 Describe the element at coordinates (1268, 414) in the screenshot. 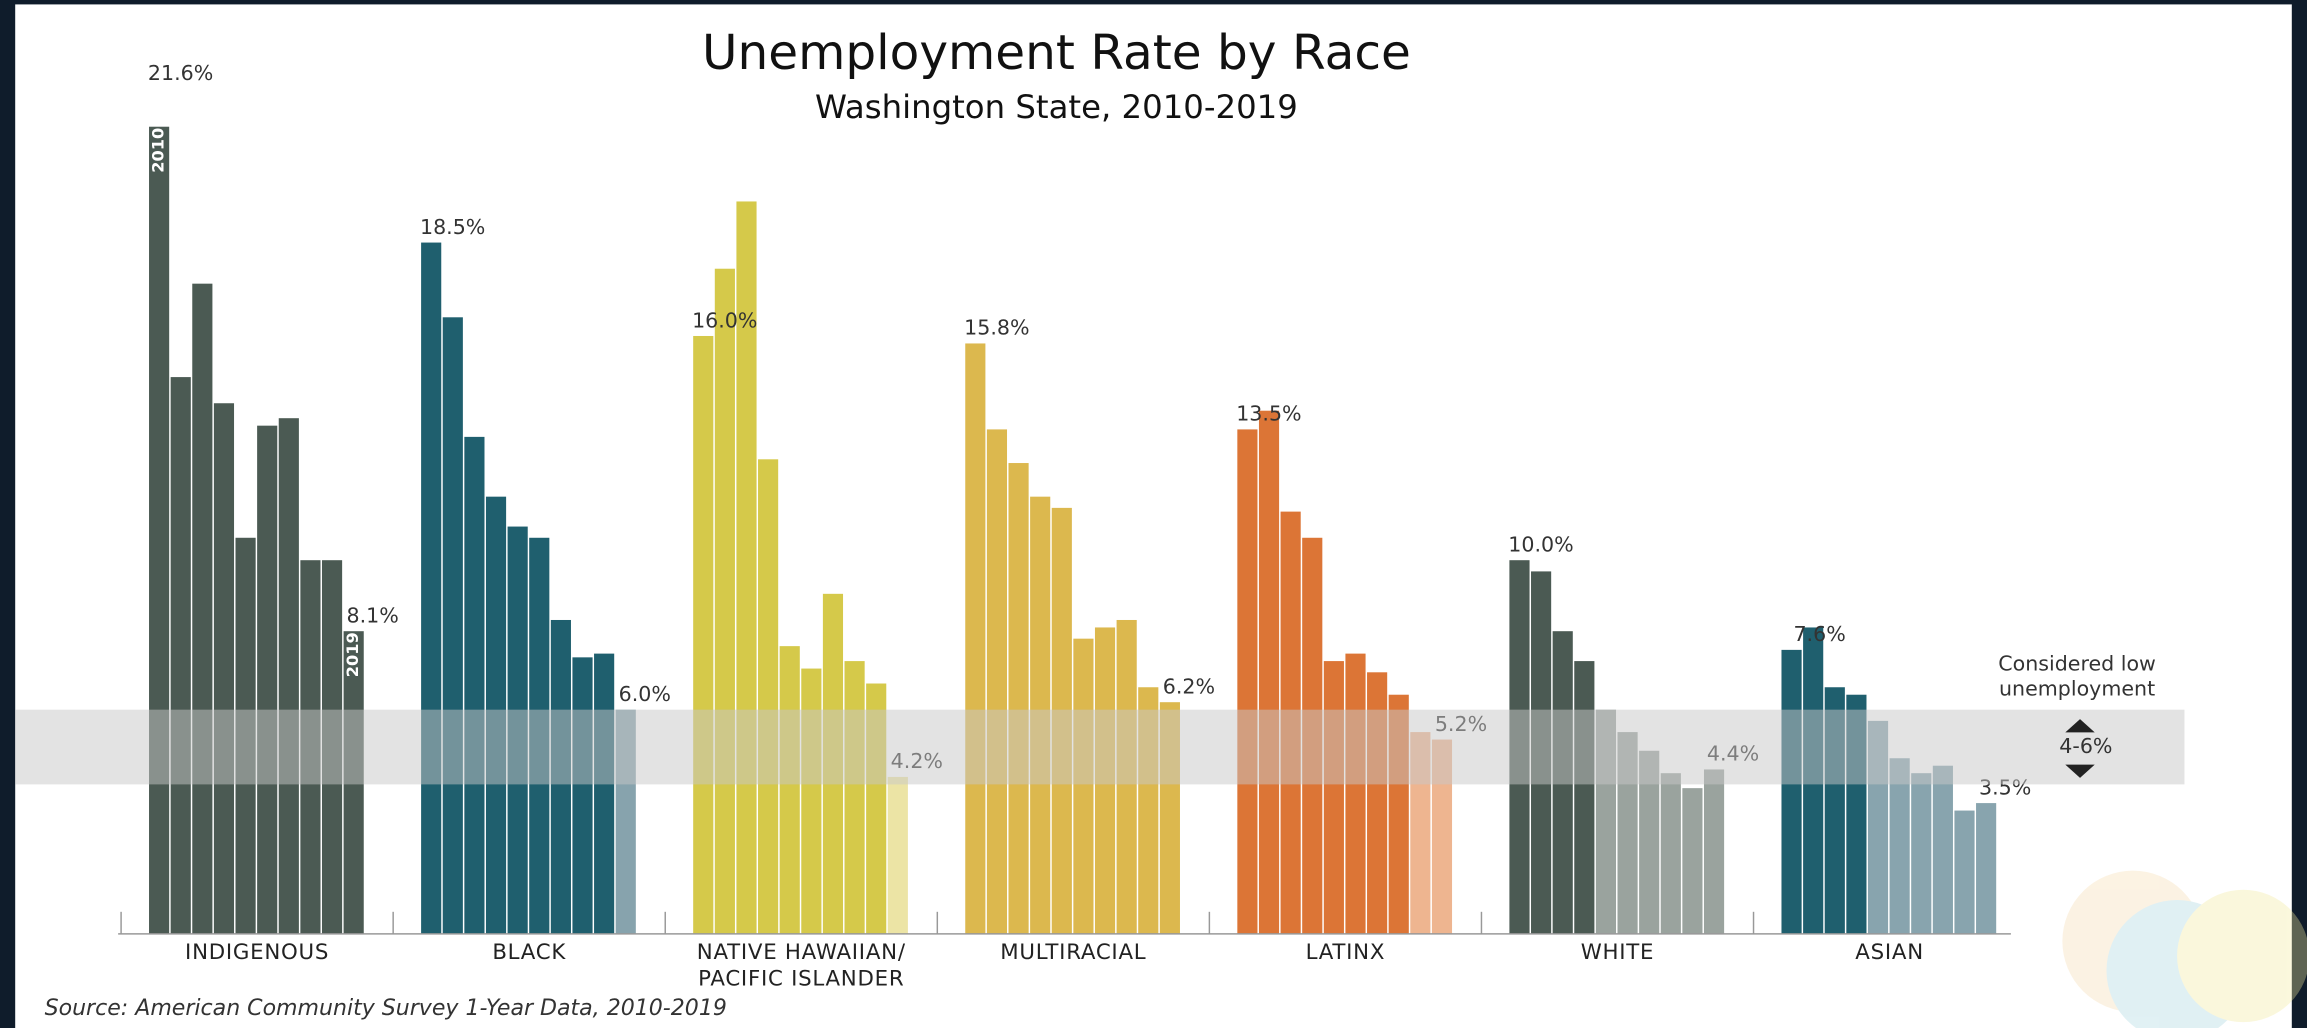

I see `value-label: 13.5%` at that location.